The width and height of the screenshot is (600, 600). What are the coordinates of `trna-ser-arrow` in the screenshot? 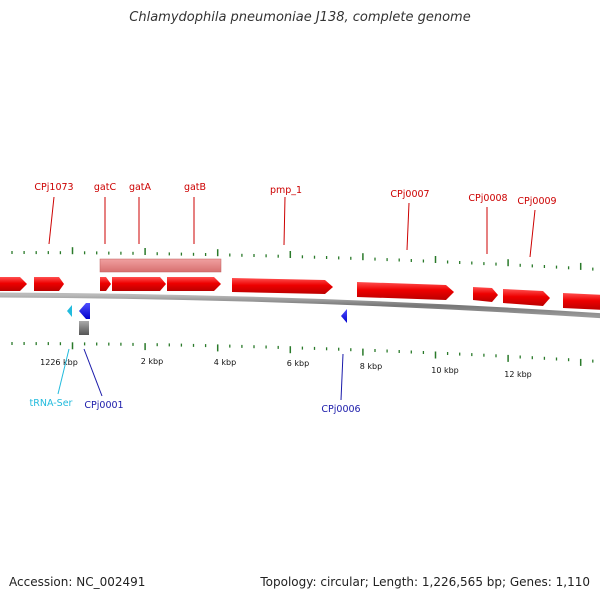 It's located at (69, 311).